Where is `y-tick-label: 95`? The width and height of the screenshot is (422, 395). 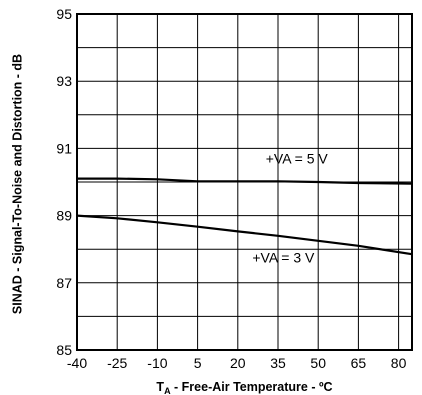
y-tick-label: 95 is located at coordinates (64, 14).